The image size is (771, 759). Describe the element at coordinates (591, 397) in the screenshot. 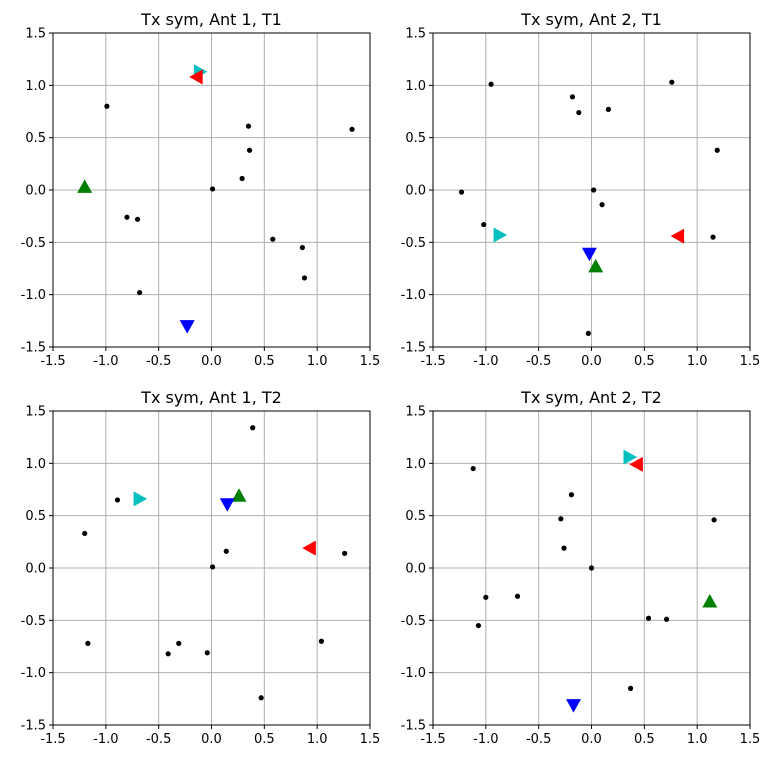

I see `chart-title: Tx sym, Ant 2, T2` at that location.